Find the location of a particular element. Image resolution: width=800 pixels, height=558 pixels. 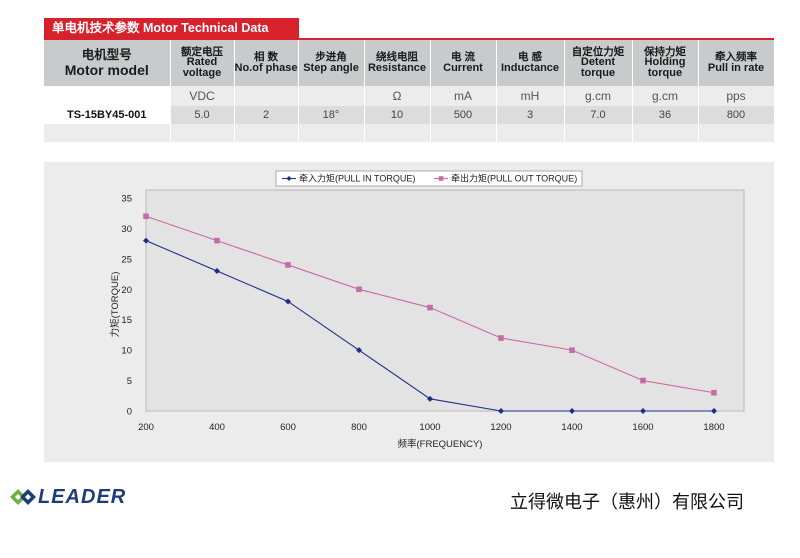

unit-cell: mA is located at coordinates (463, 96).